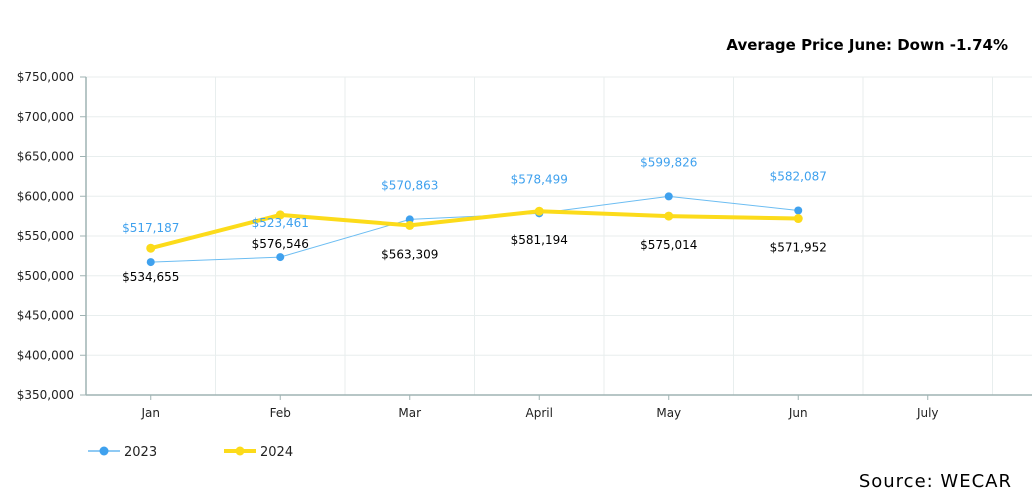 The height and width of the screenshot is (500, 1032). Describe the element at coordinates (409, 254) in the screenshot. I see `data-label-2024: $563,309` at that location.